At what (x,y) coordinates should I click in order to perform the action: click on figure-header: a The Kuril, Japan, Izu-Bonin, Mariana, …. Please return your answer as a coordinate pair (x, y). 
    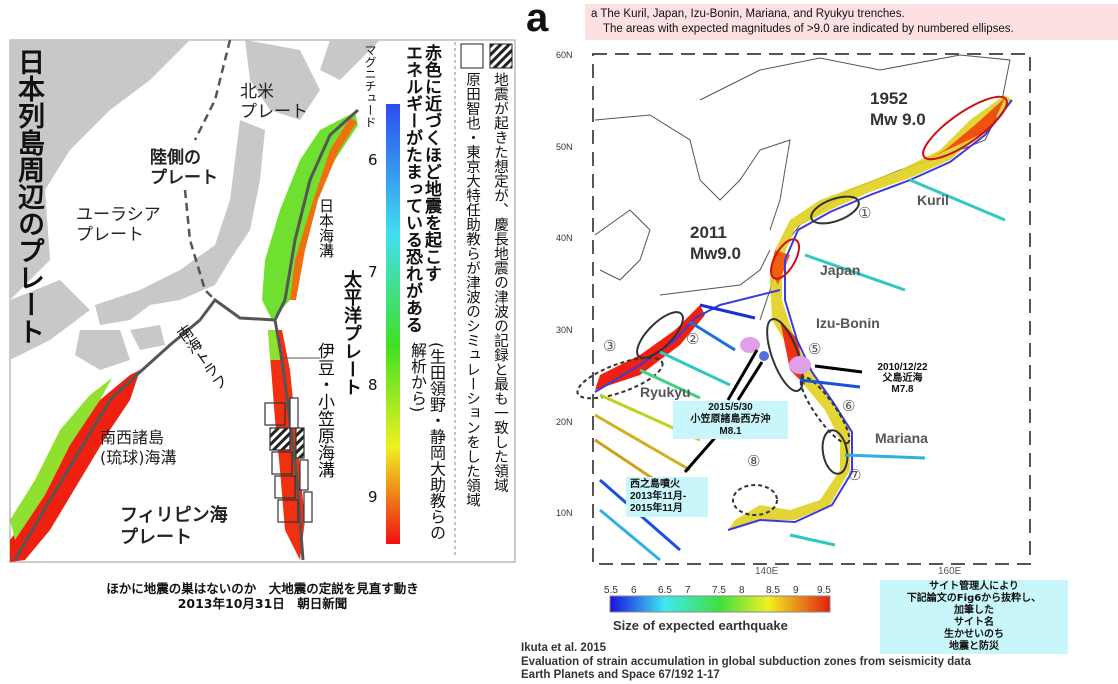
    Looking at the image, I should click on (851, 22).